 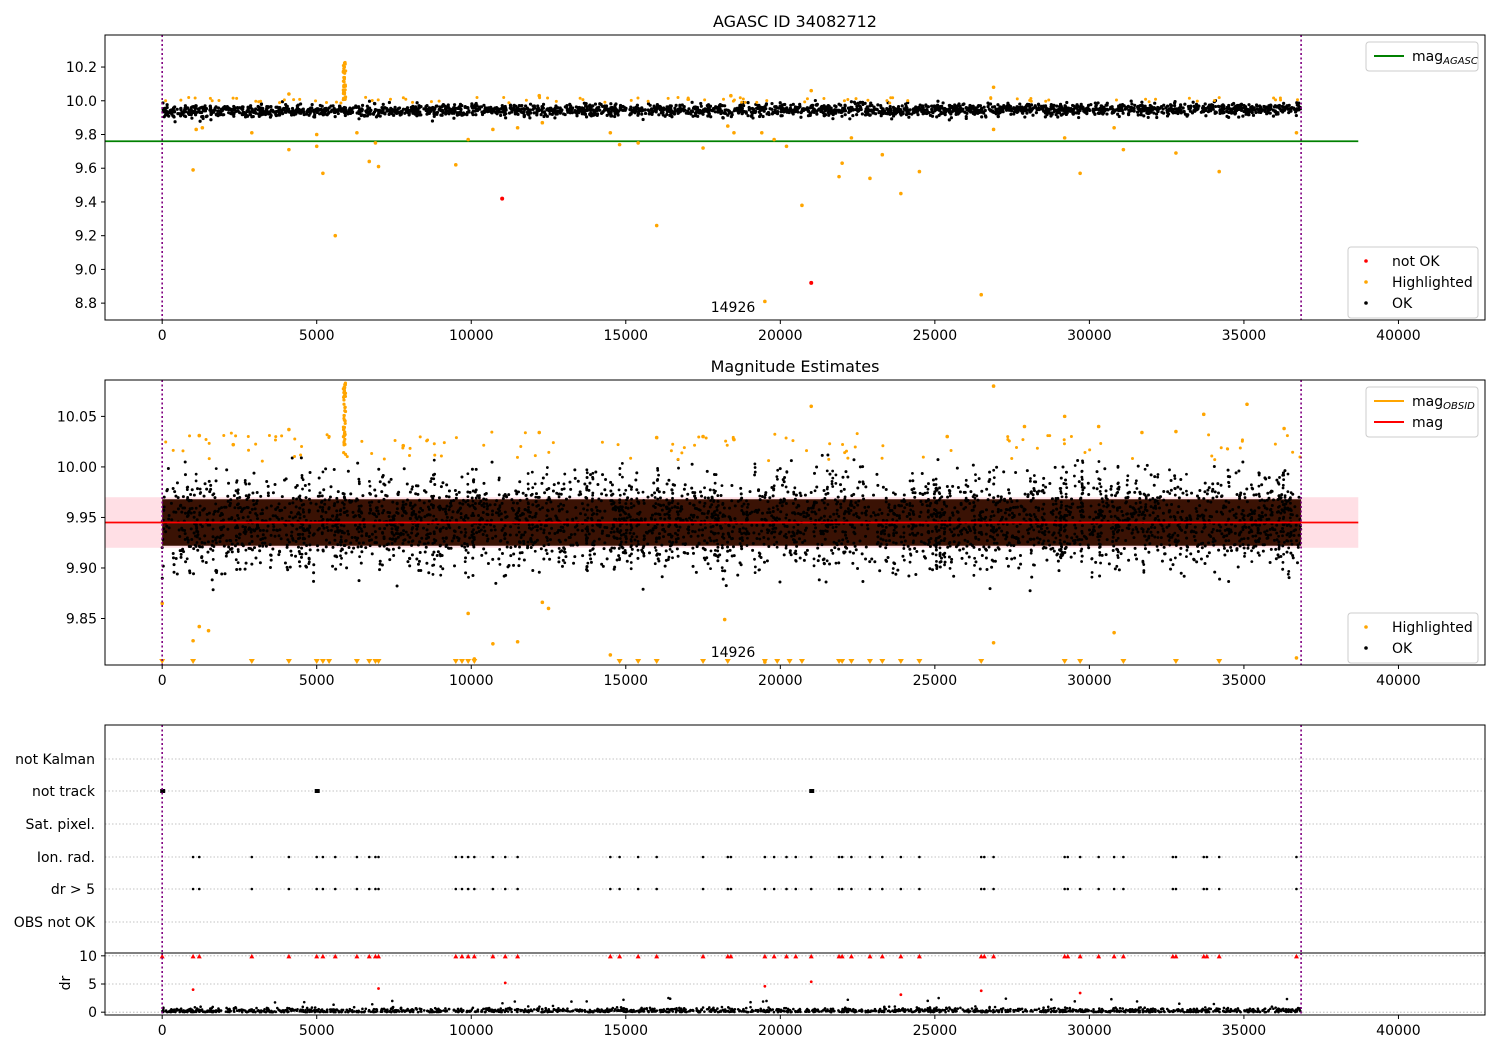 What do you see at coordinates (81, 68) in the screenshot?
I see `y-tick-label: 10.2` at bounding box center [81, 68].